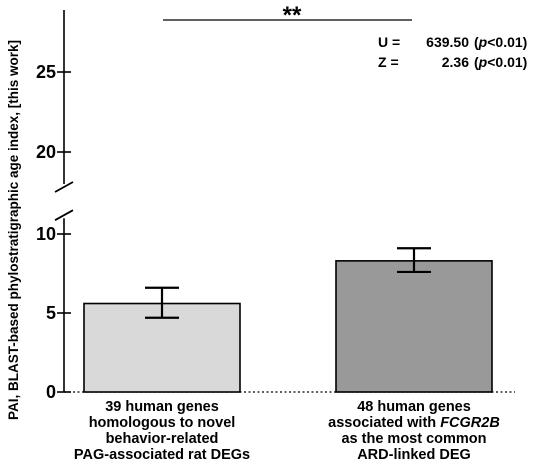  I want to click on stat-u-name: U =, so click(389, 42).